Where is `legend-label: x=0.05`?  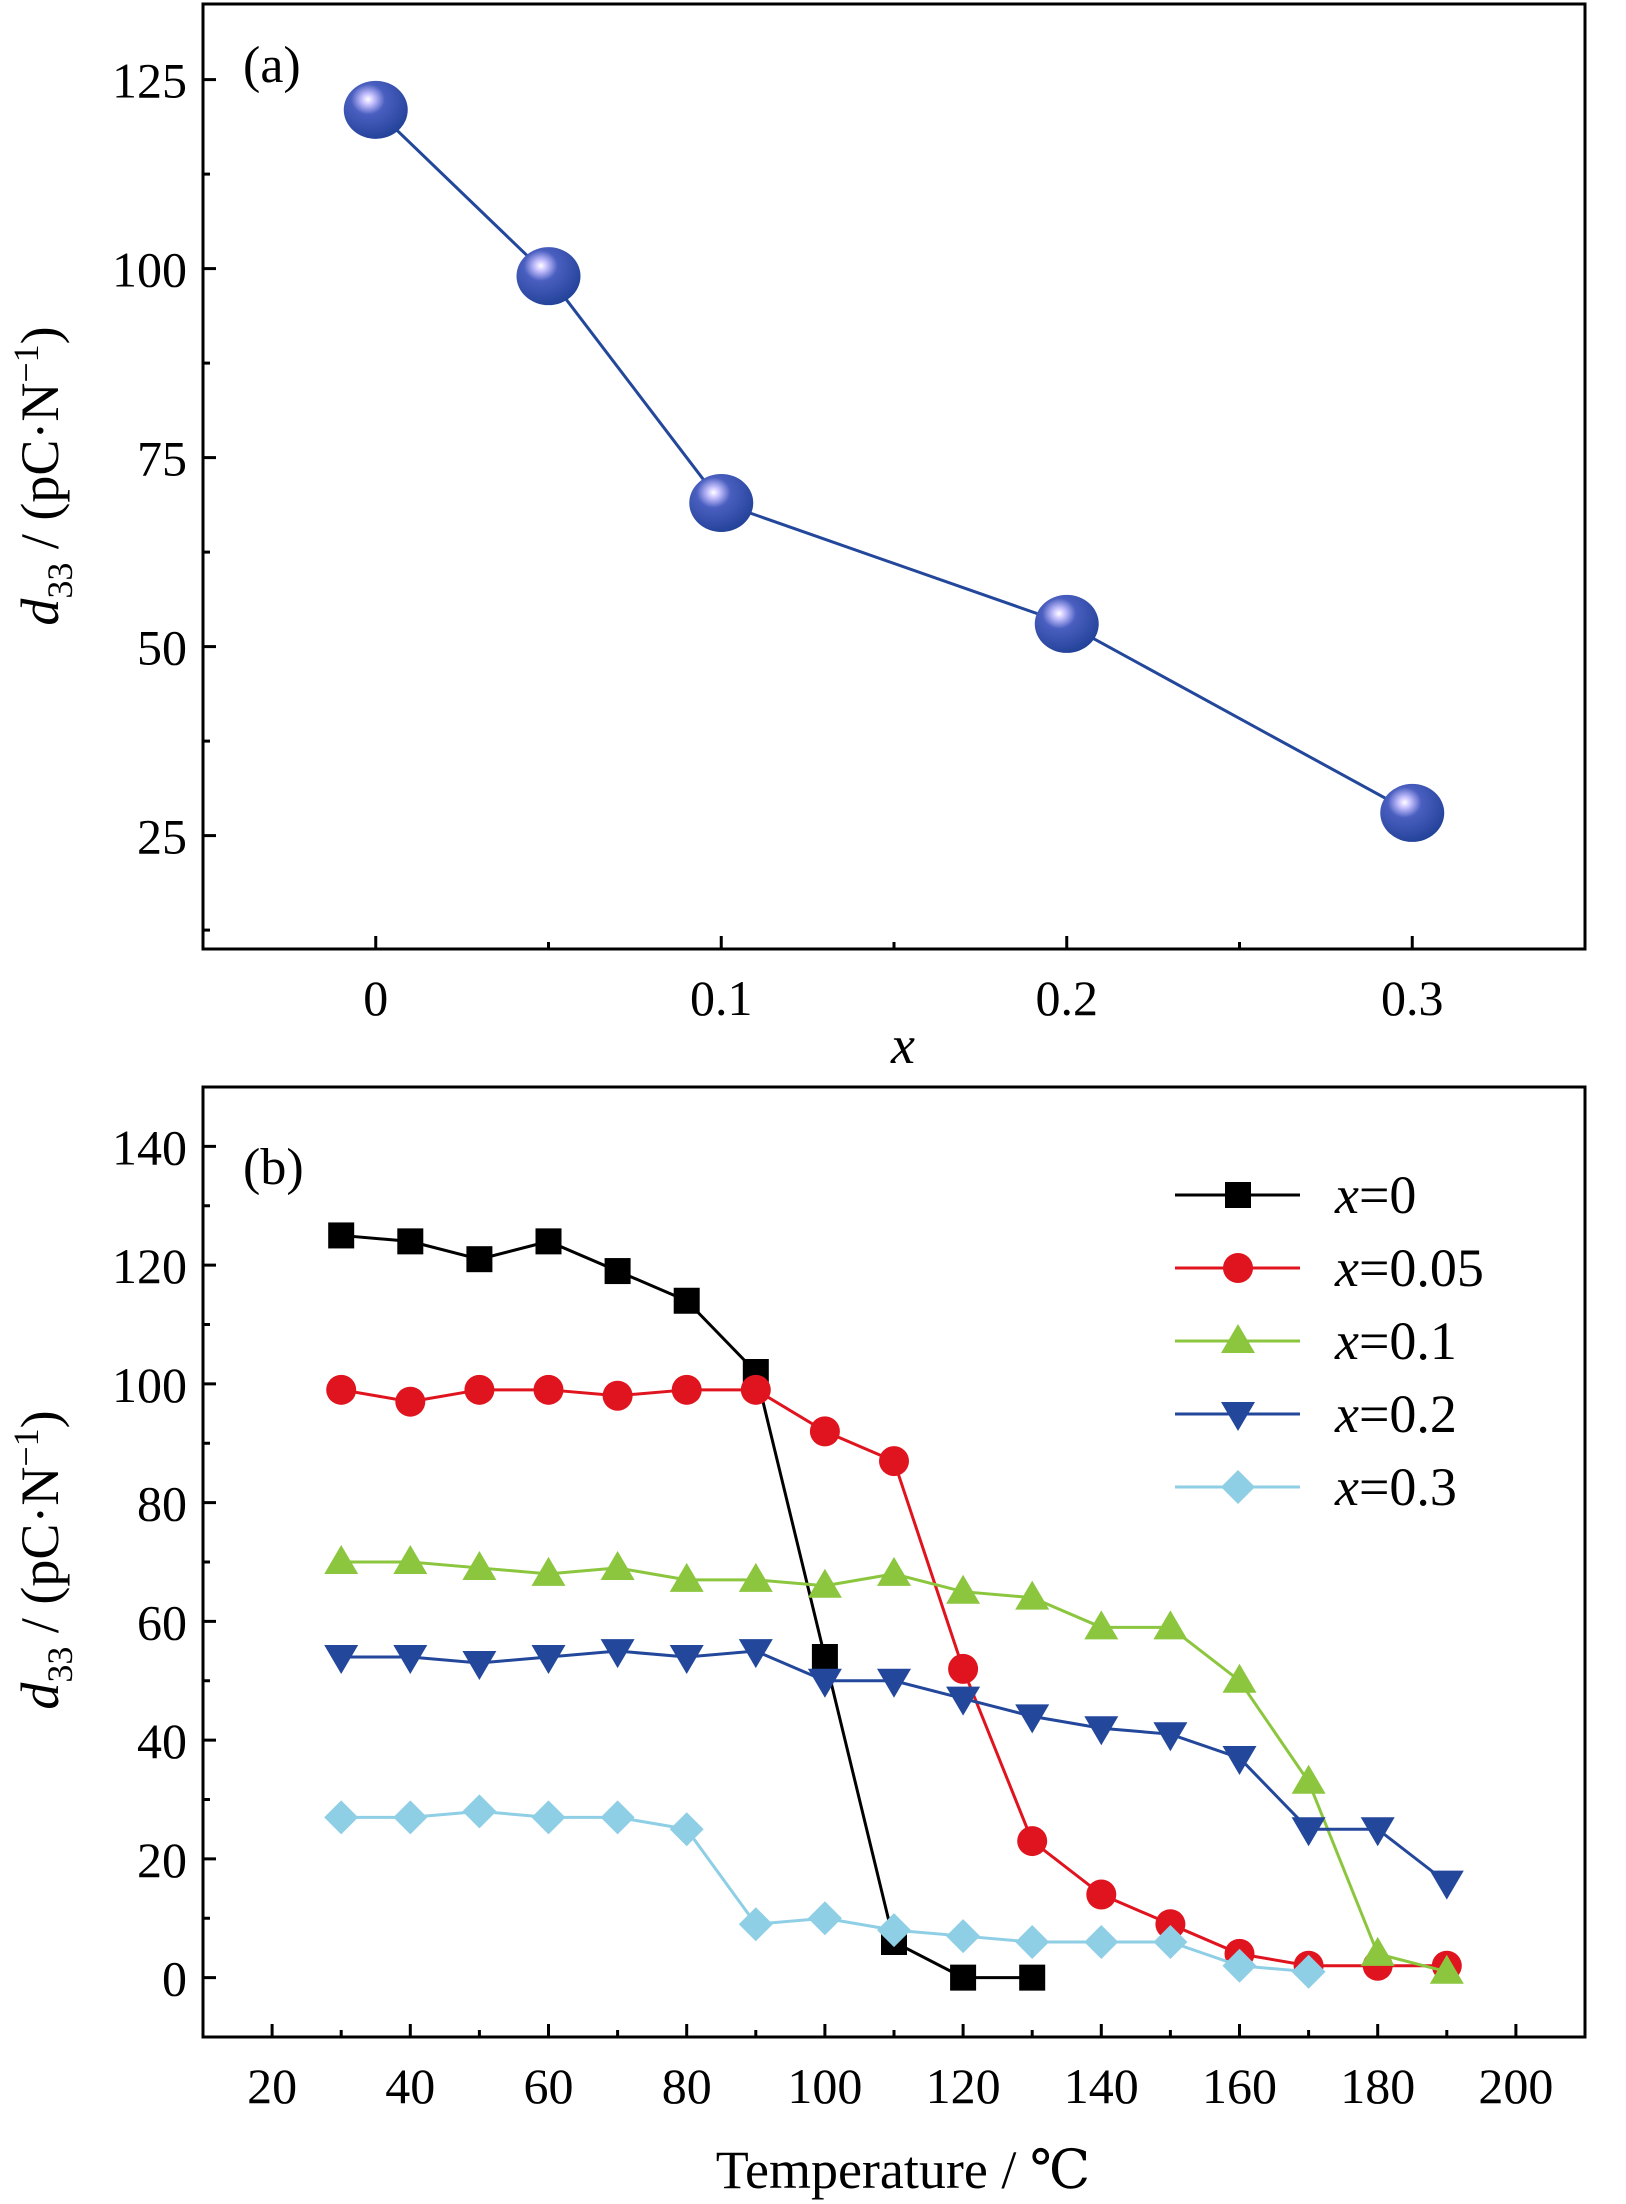 legend-label: x=0.05 is located at coordinates (1409, 1268).